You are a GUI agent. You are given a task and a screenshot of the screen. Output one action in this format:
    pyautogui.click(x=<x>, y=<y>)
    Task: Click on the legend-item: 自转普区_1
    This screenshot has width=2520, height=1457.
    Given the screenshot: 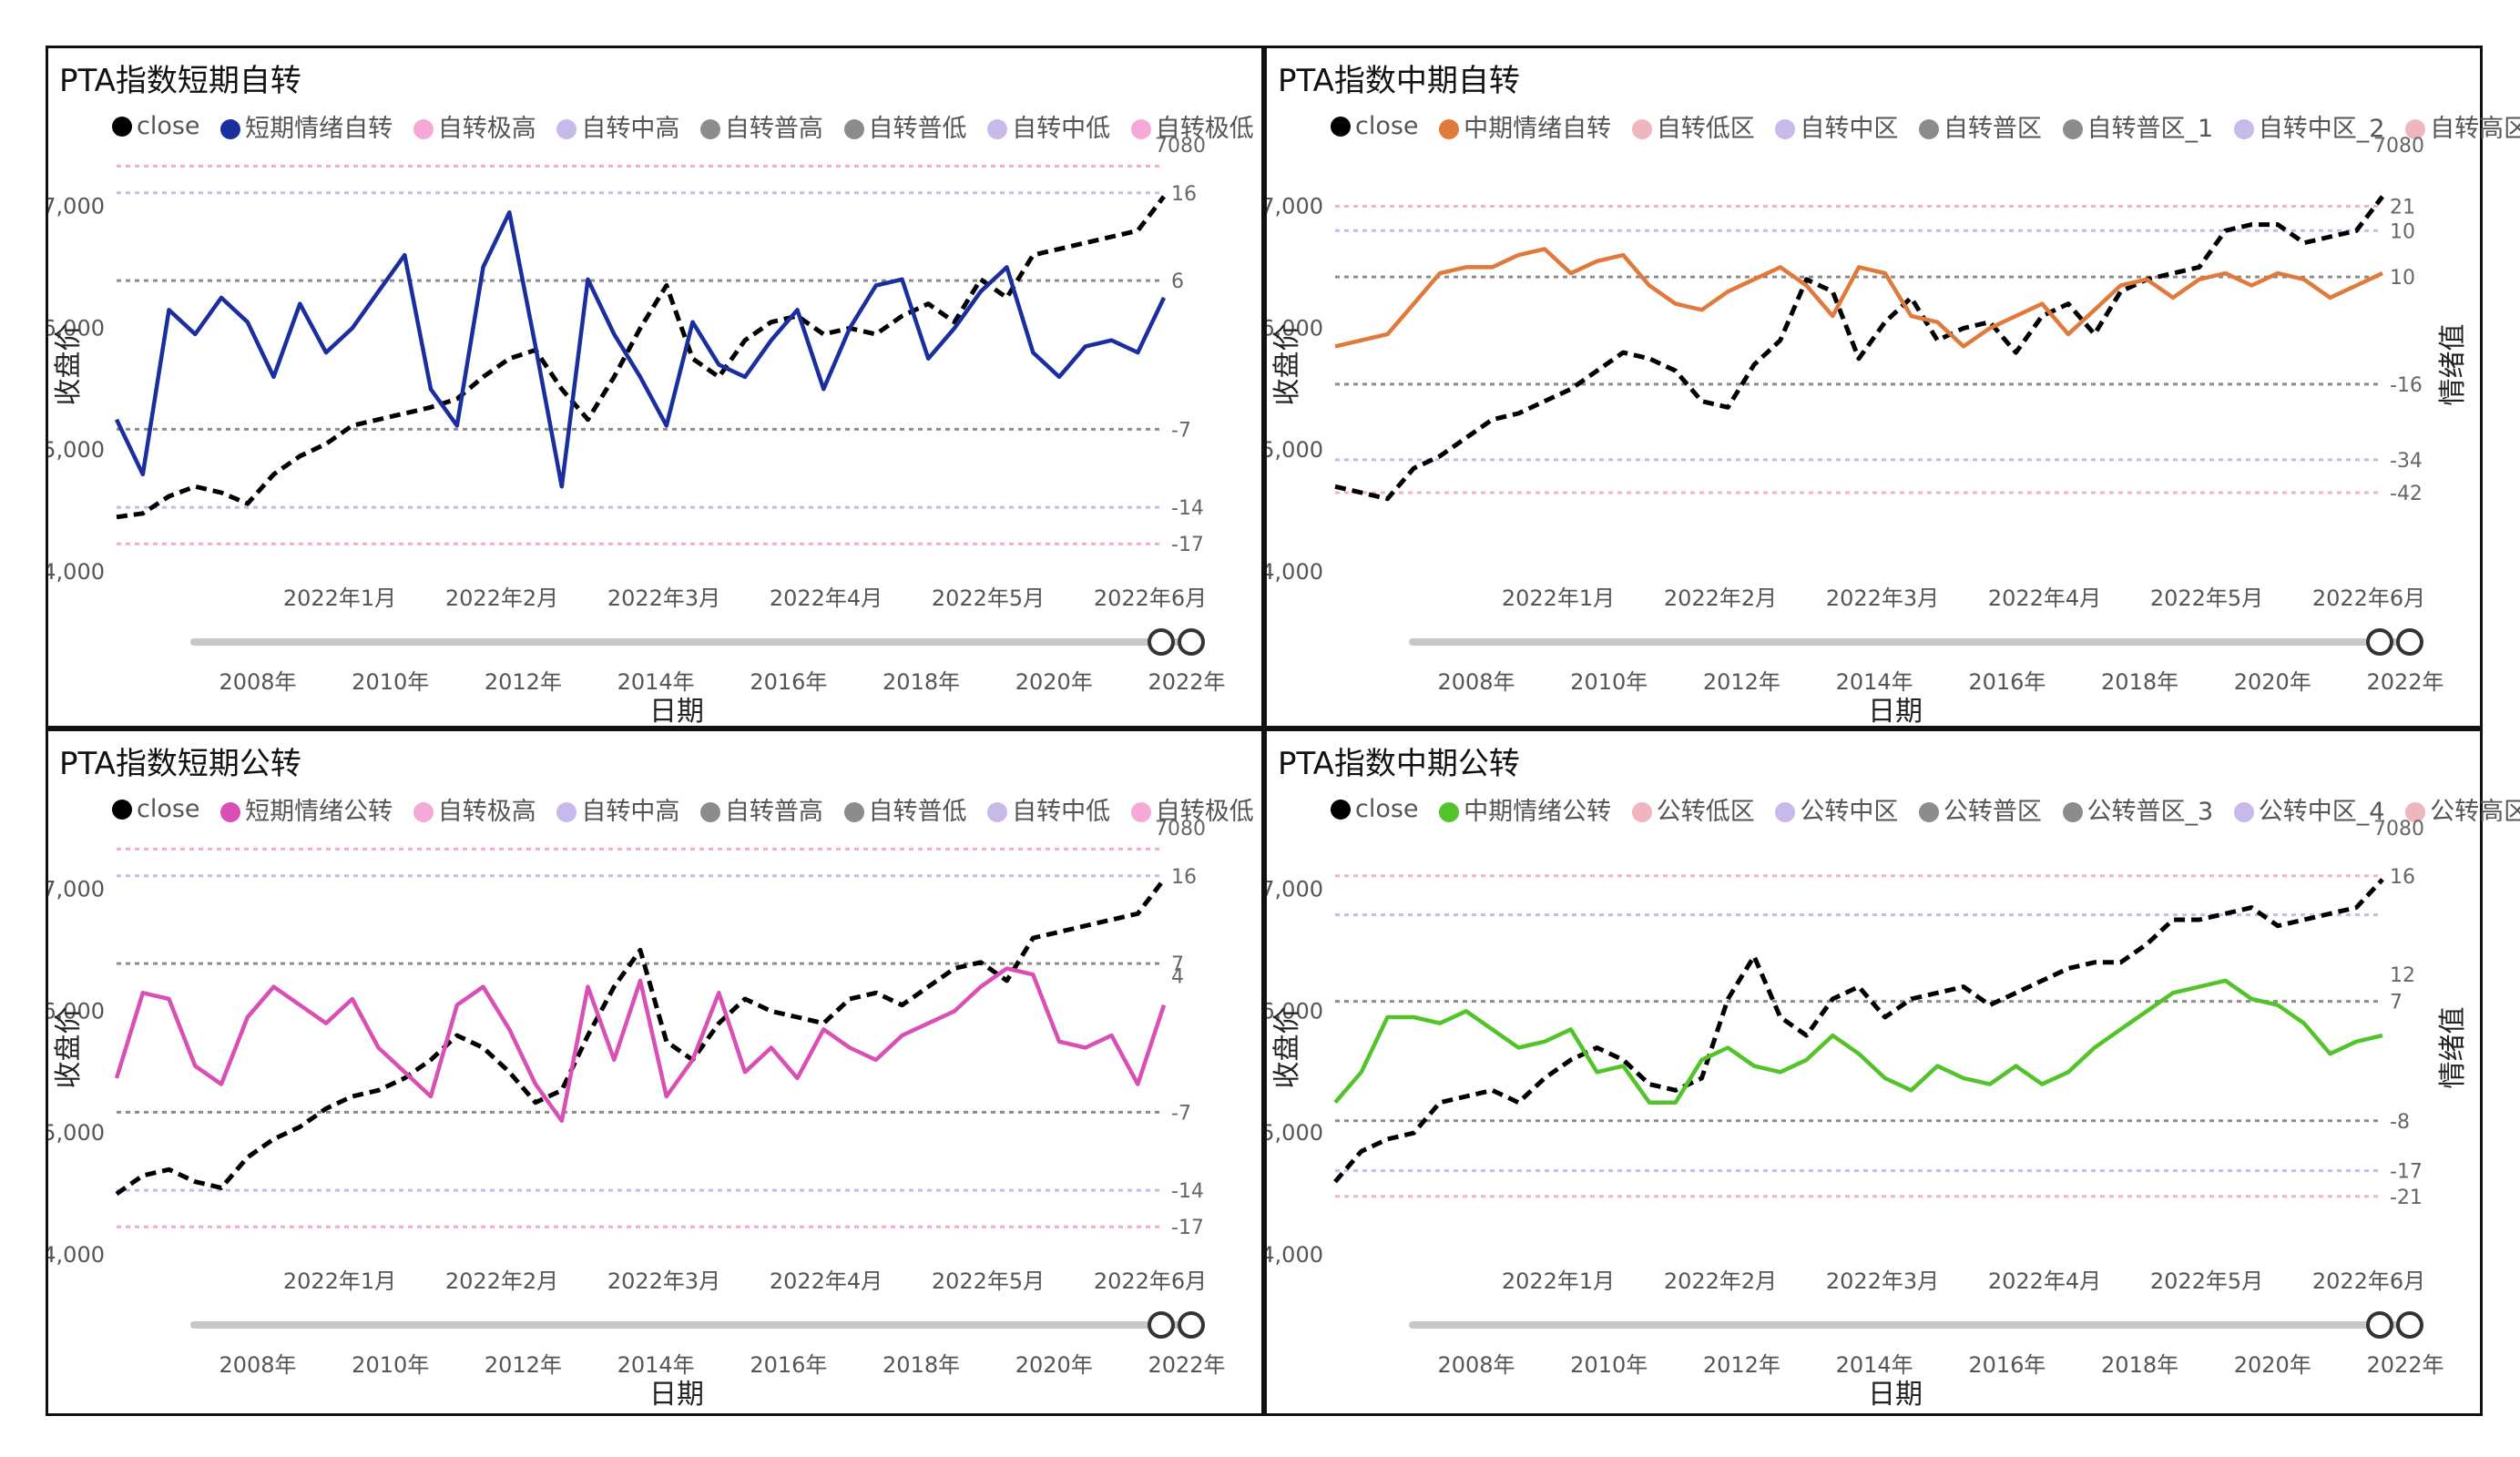 What is the action you would take?
    pyautogui.click(x=2138, y=126)
    